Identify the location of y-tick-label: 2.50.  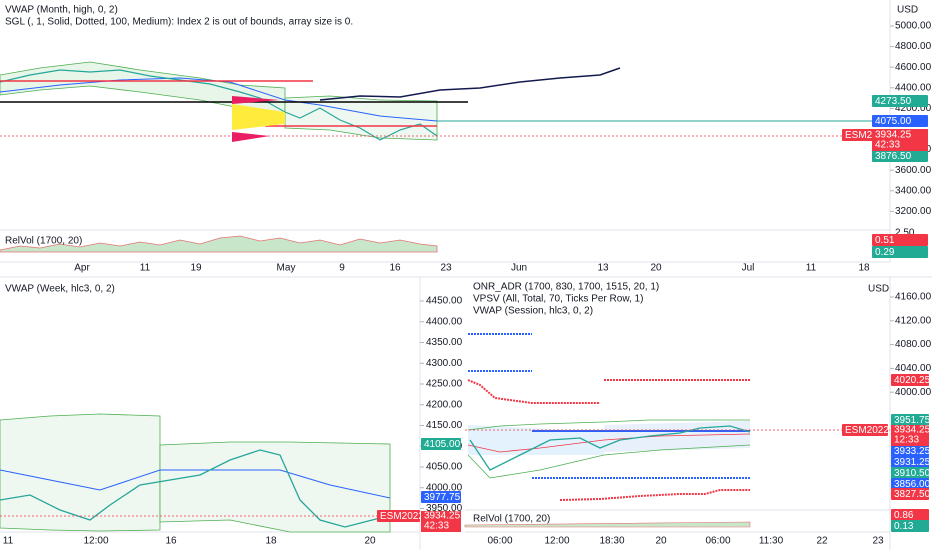
(905, 233).